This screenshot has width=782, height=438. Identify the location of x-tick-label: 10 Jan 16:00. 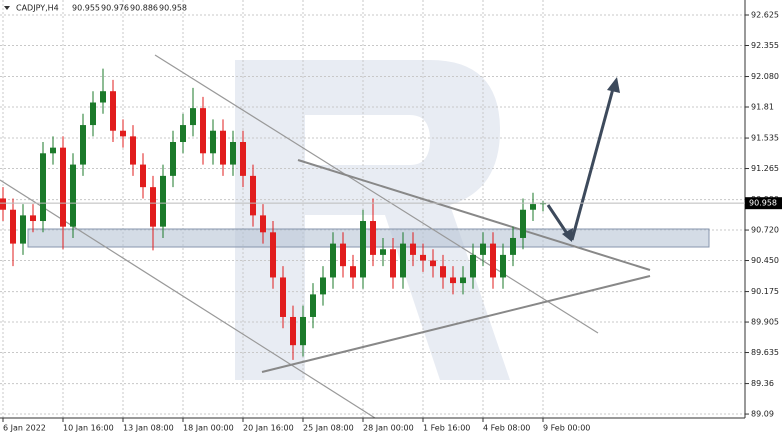
(88, 428).